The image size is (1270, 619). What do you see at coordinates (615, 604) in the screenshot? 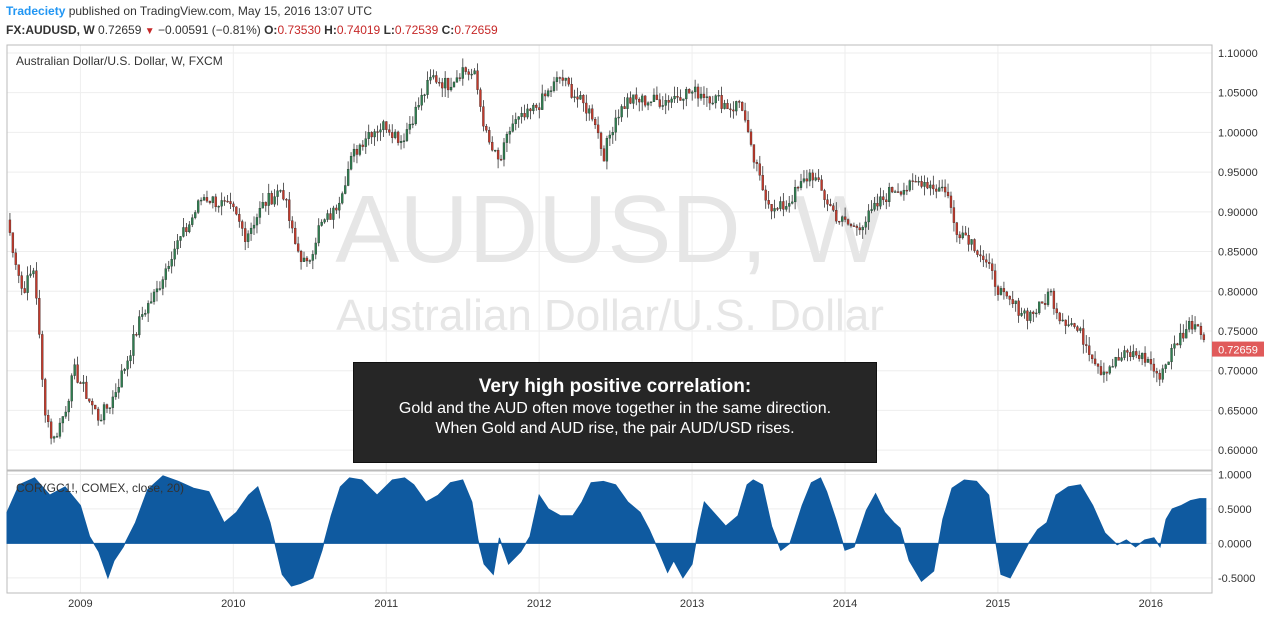
I see `time-axis: 2009 2010 2011 2012 2013 2014 2015 2016` at bounding box center [615, 604].